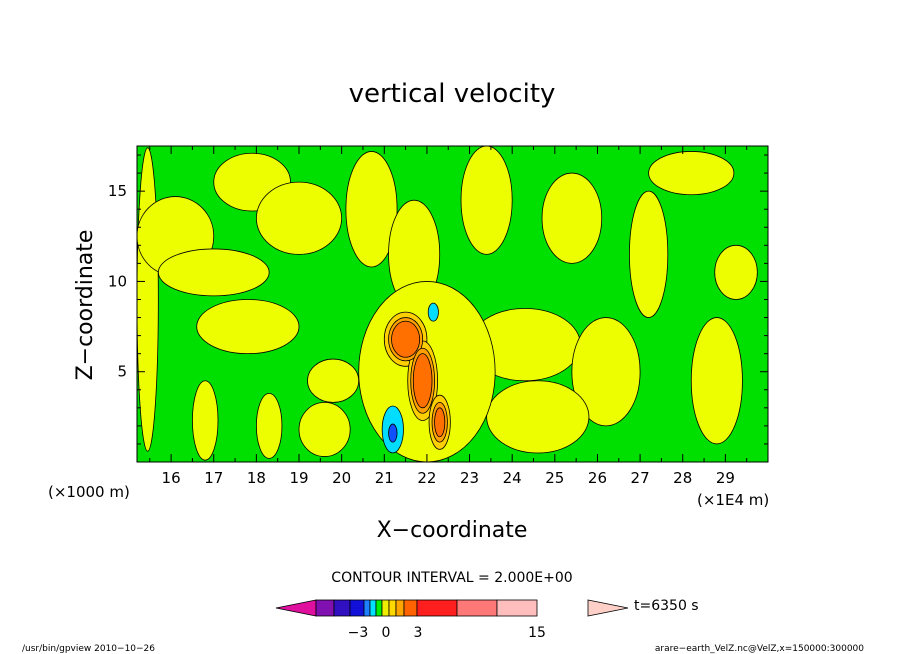 Image resolution: width=904 pixels, height=654 pixels. Describe the element at coordinates (426, 478) in the screenshot. I see `x-tick-label: 22` at that location.